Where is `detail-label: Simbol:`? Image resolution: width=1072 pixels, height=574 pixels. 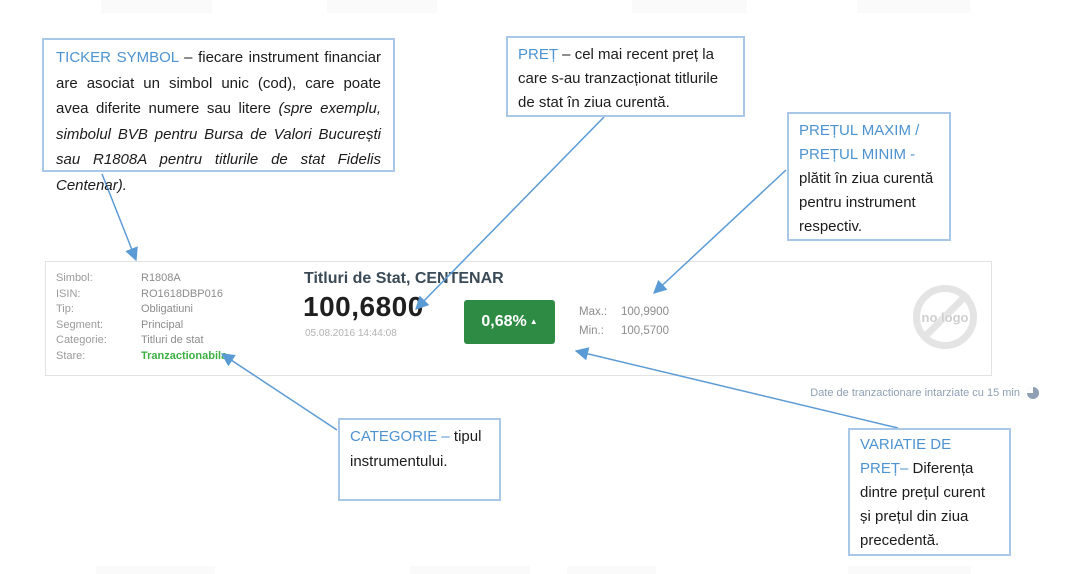
detail-label: Simbol: is located at coordinates (74, 278).